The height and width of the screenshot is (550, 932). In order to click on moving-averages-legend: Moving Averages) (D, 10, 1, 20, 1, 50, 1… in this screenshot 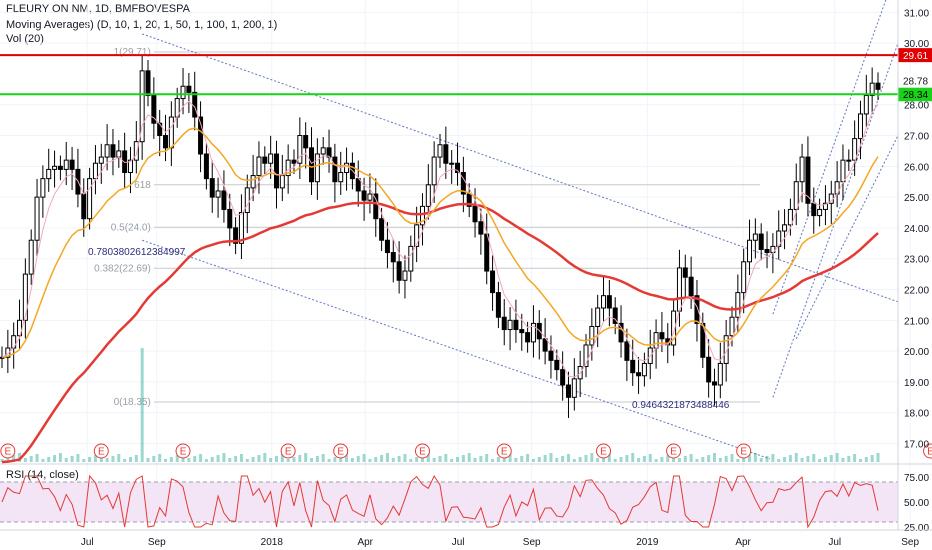, I will do `click(142, 25)`.